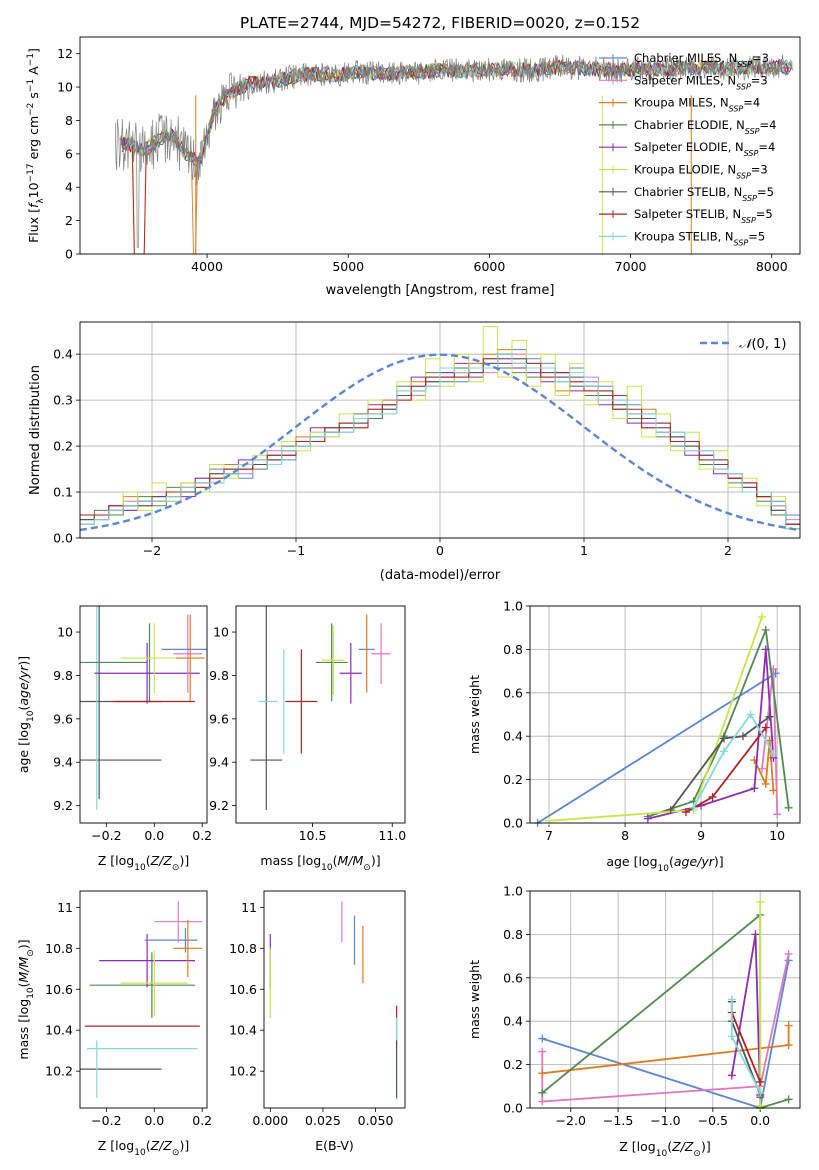 The height and width of the screenshot is (1170, 819). What do you see at coordinates (69, 153) in the screenshot?
I see `y-tick-label: 6` at bounding box center [69, 153].